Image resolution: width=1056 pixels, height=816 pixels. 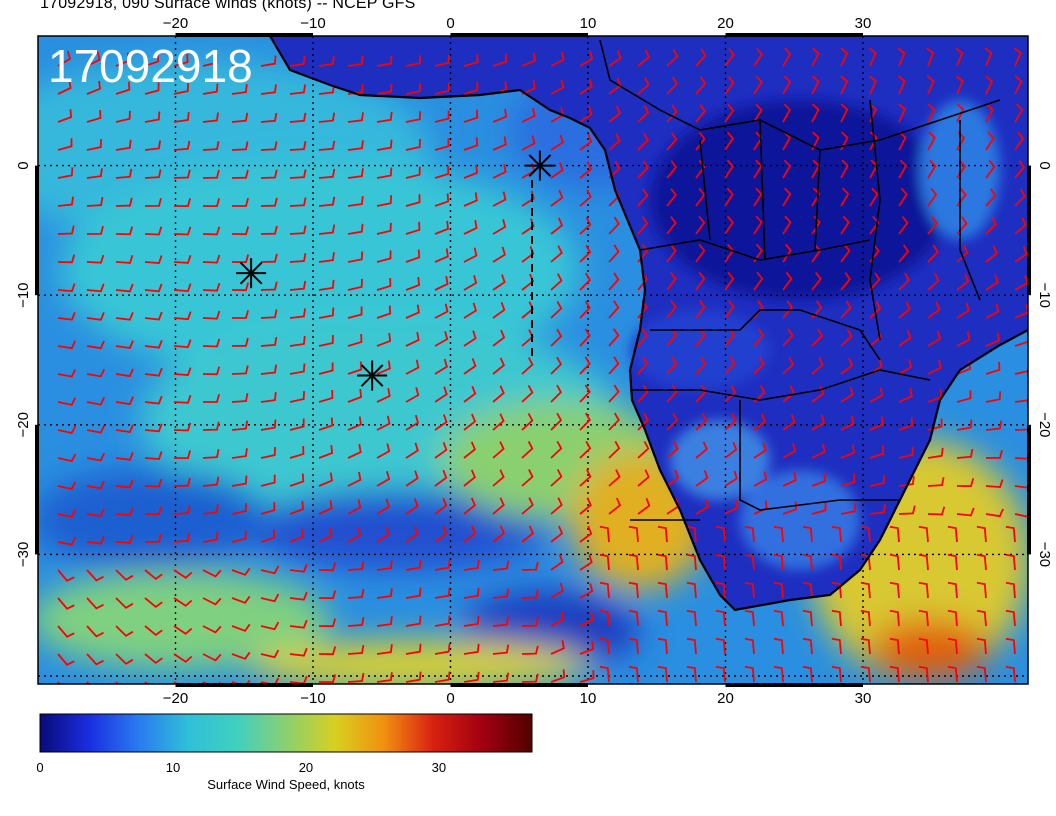 I want to click on lat-axis-left: 0 −10 −20 −30, so click(x=23, y=364).